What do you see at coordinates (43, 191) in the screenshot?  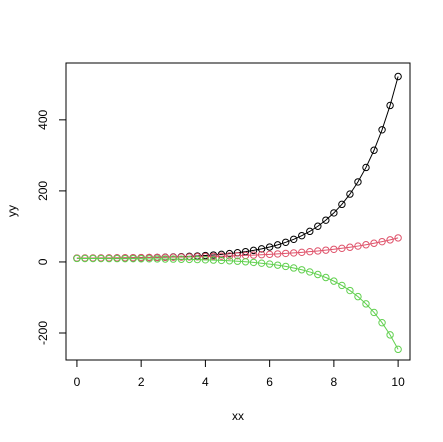 I see `y-tick-label: 200` at bounding box center [43, 191].